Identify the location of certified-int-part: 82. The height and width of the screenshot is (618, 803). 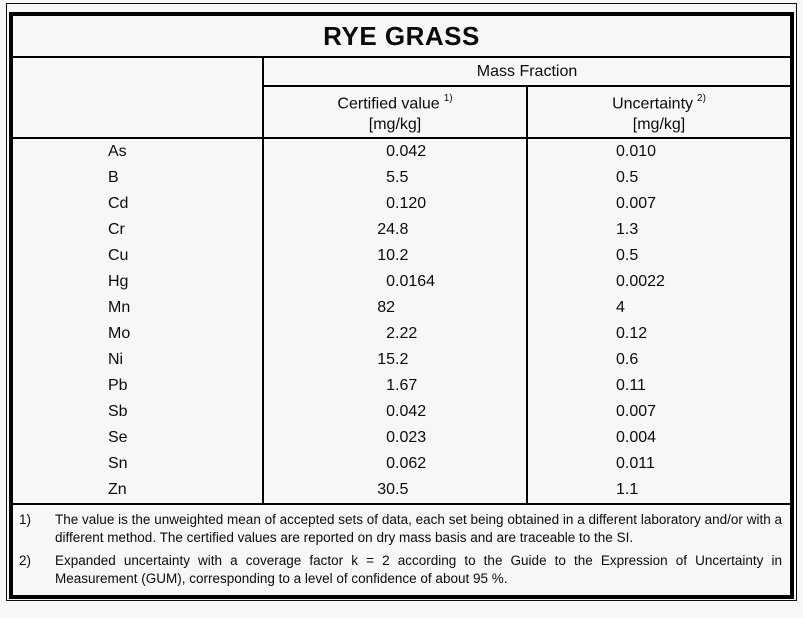
(386, 307).